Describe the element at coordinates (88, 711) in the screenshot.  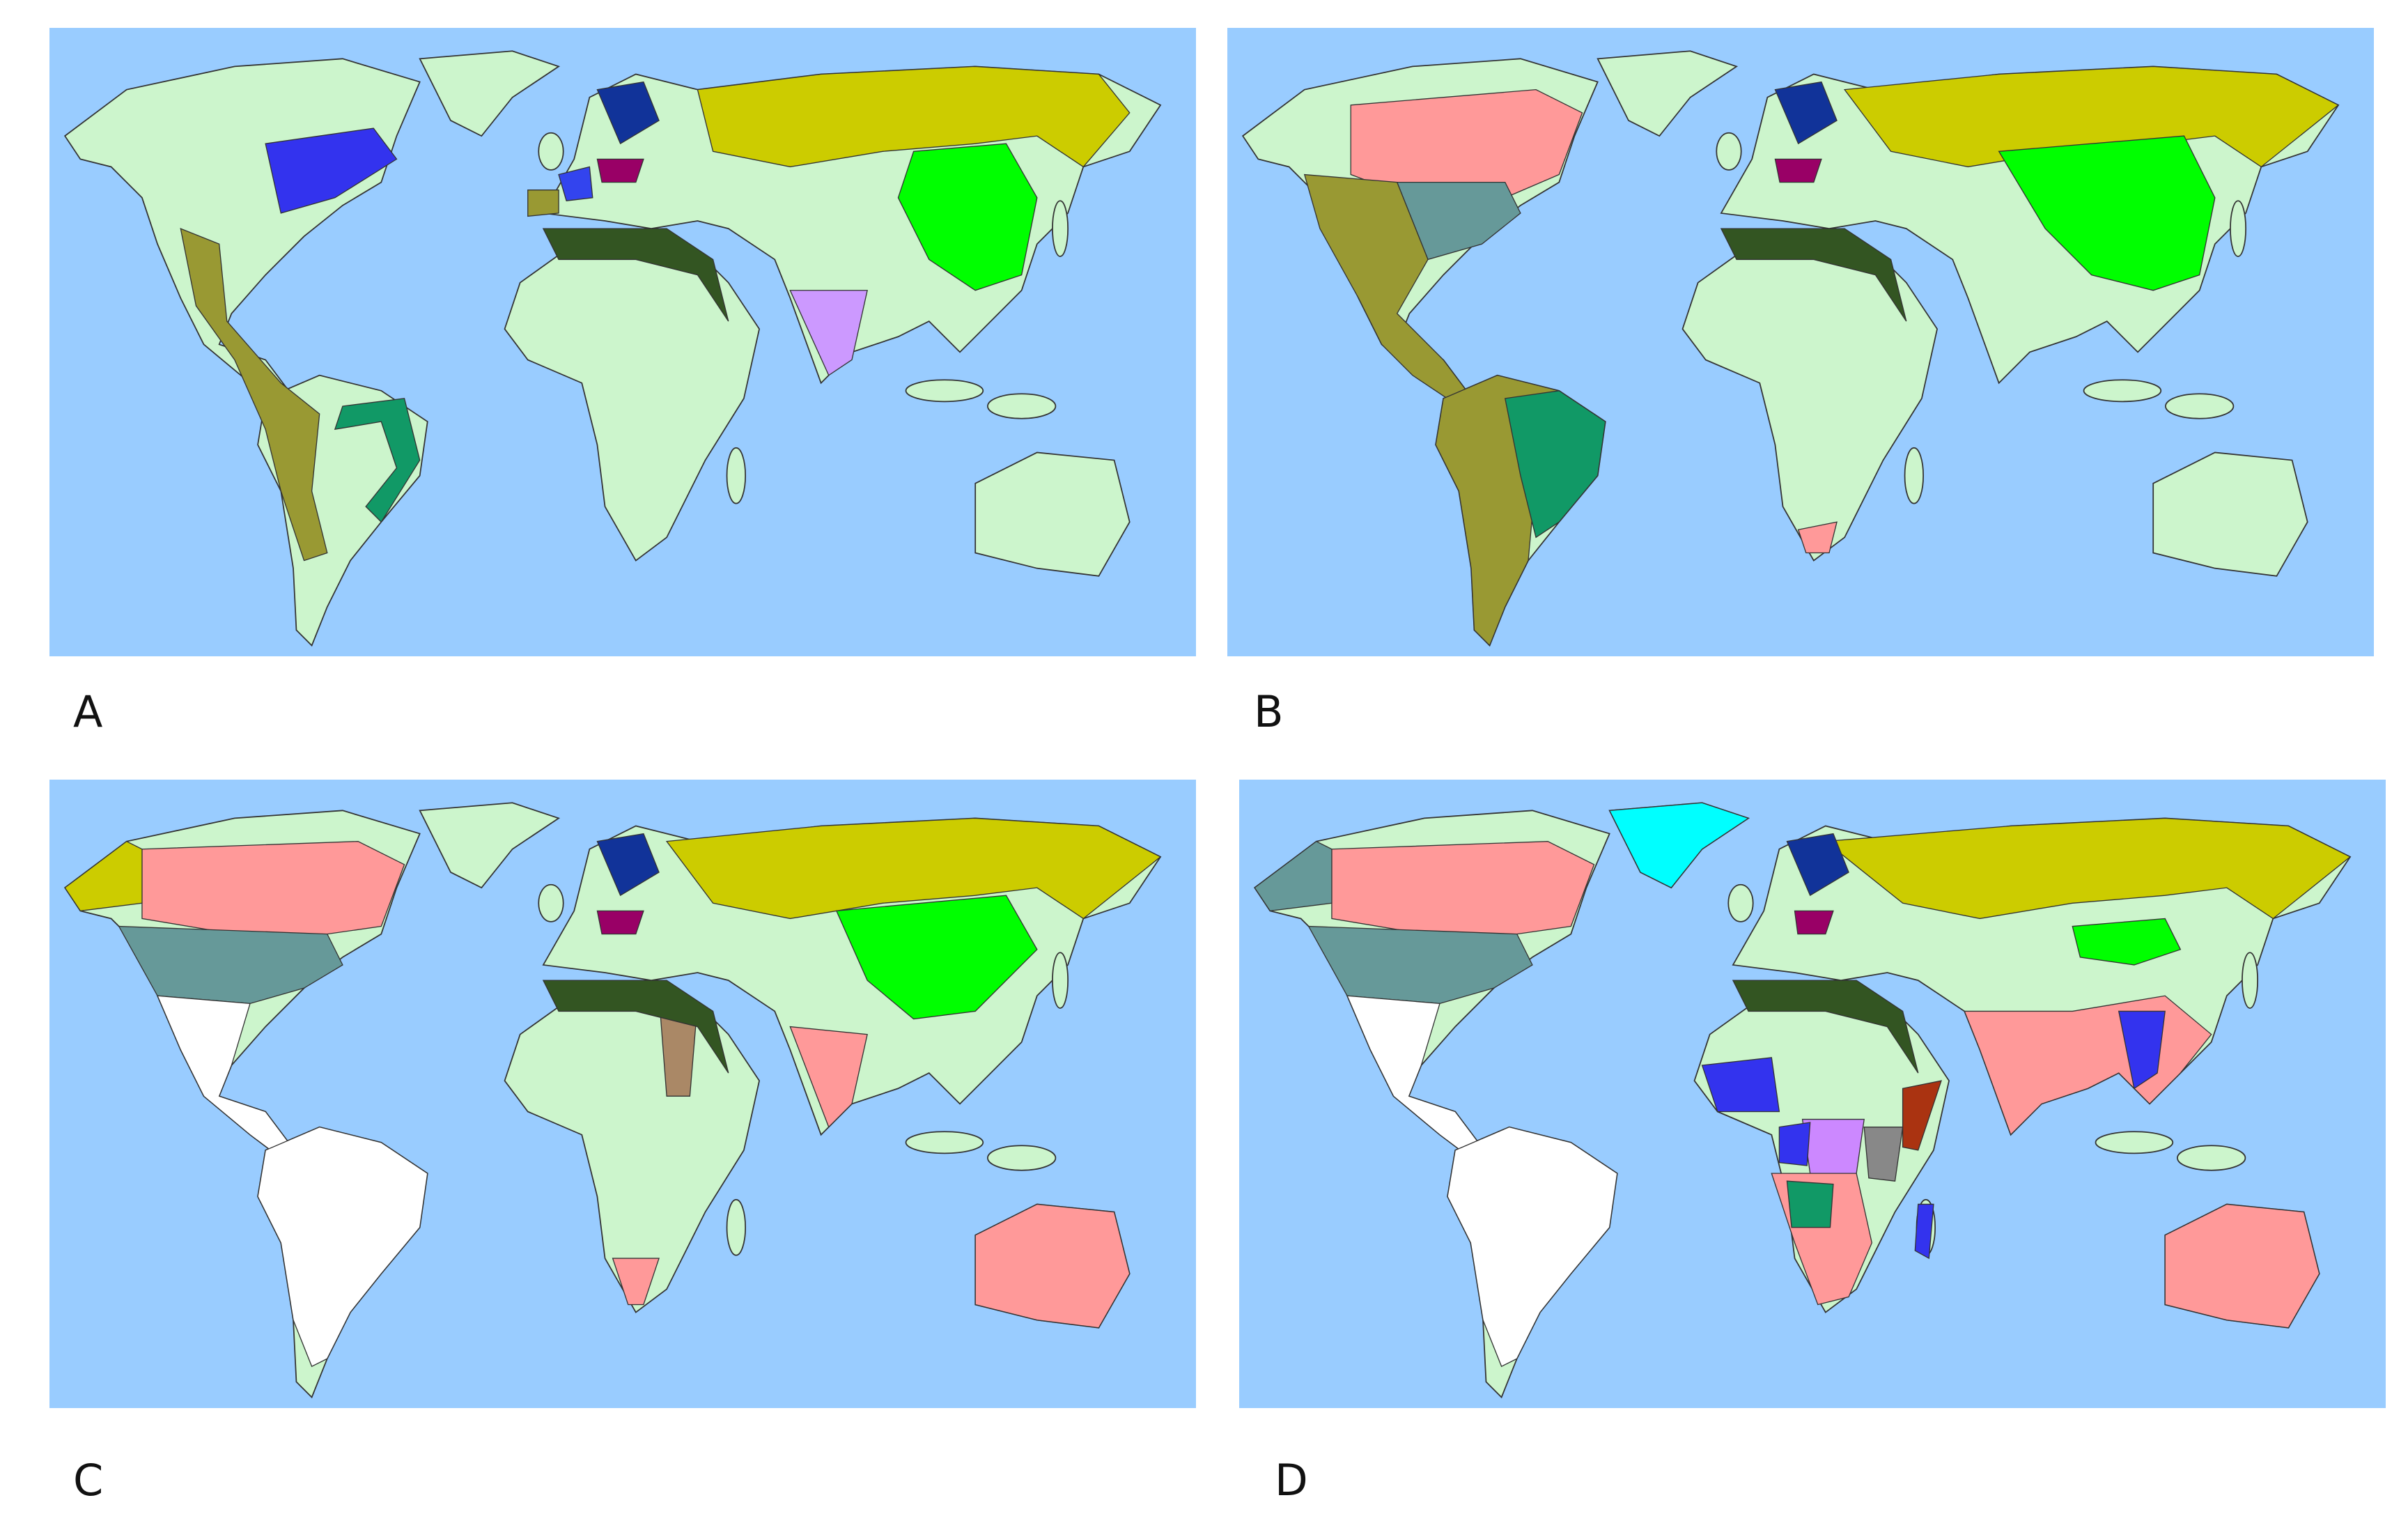
I see `panel-label: A` at that location.